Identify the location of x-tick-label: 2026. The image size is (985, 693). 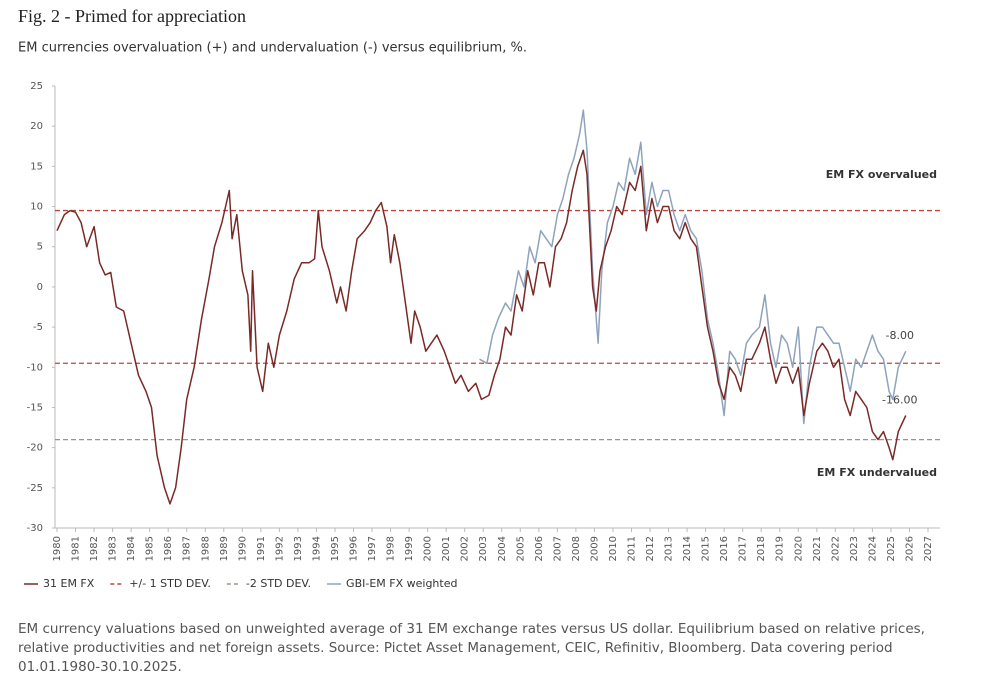
(909, 548).